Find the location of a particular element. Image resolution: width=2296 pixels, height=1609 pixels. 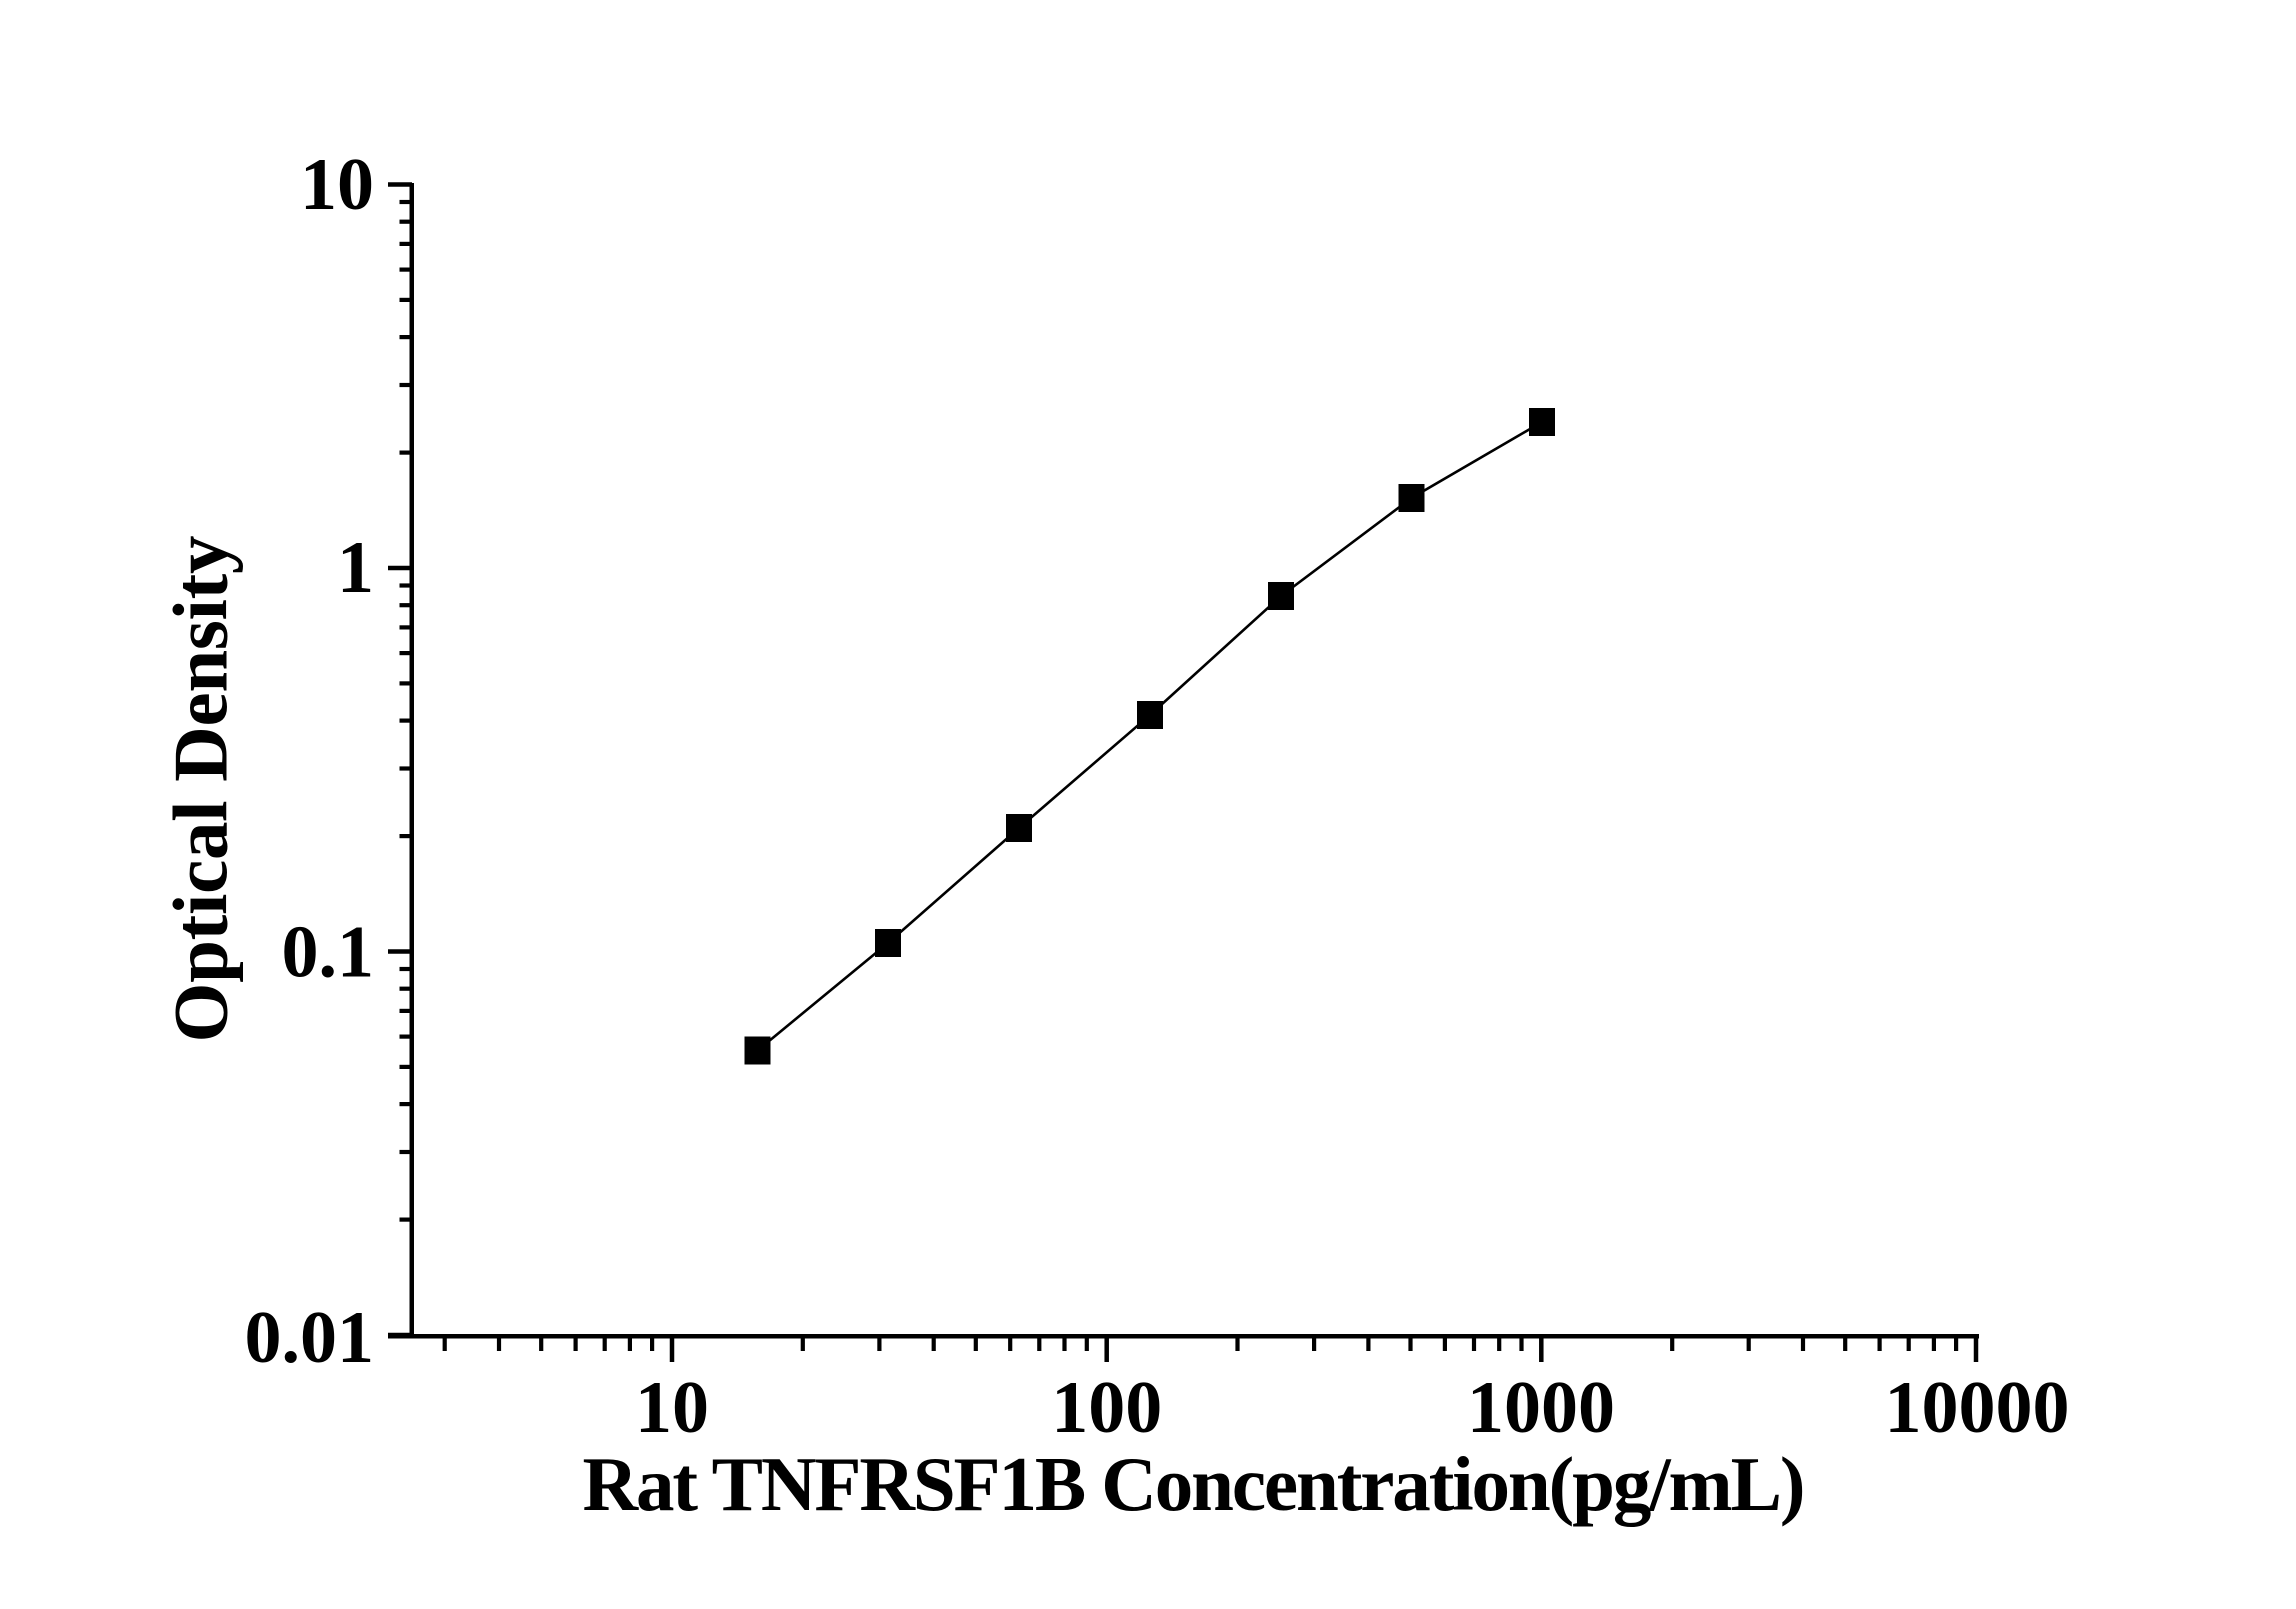

svg-text: 10000 is located at coordinates (1977, 1408).